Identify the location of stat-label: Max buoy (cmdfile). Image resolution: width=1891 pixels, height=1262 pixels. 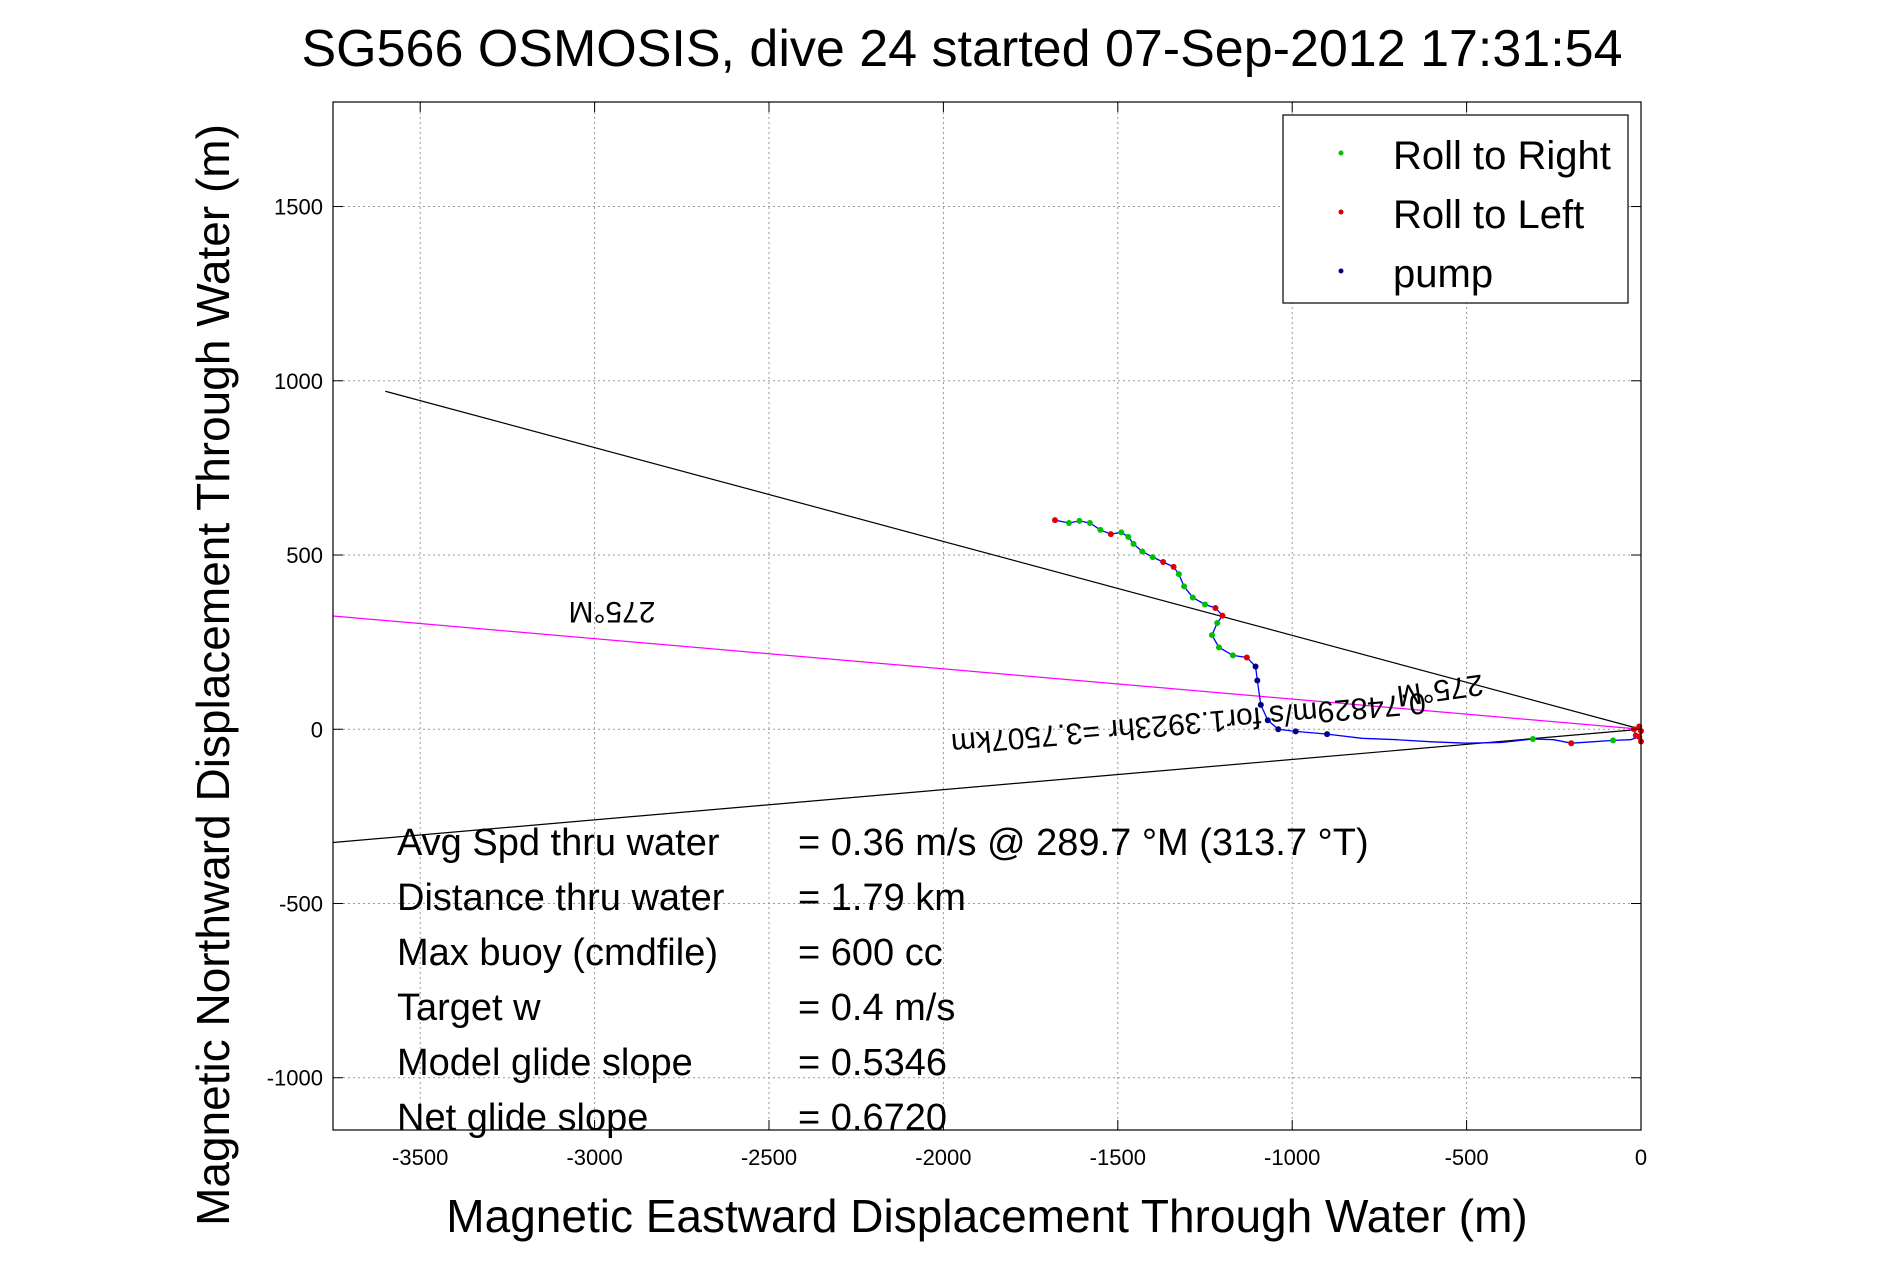
(557, 953).